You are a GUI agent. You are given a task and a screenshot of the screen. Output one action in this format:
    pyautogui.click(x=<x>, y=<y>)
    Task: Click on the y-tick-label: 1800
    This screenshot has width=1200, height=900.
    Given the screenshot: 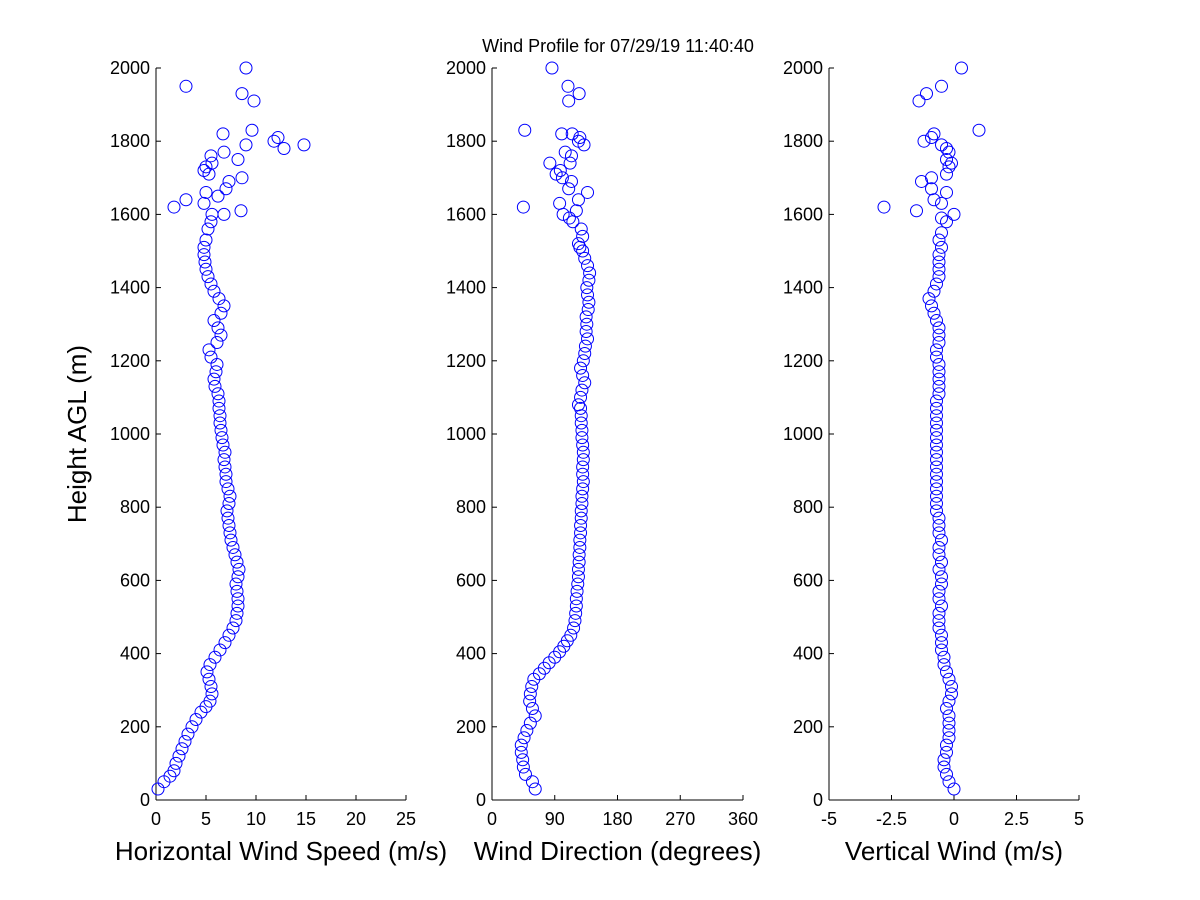 What is the action you would take?
    pyautogui.click(x=803, y=141)
    